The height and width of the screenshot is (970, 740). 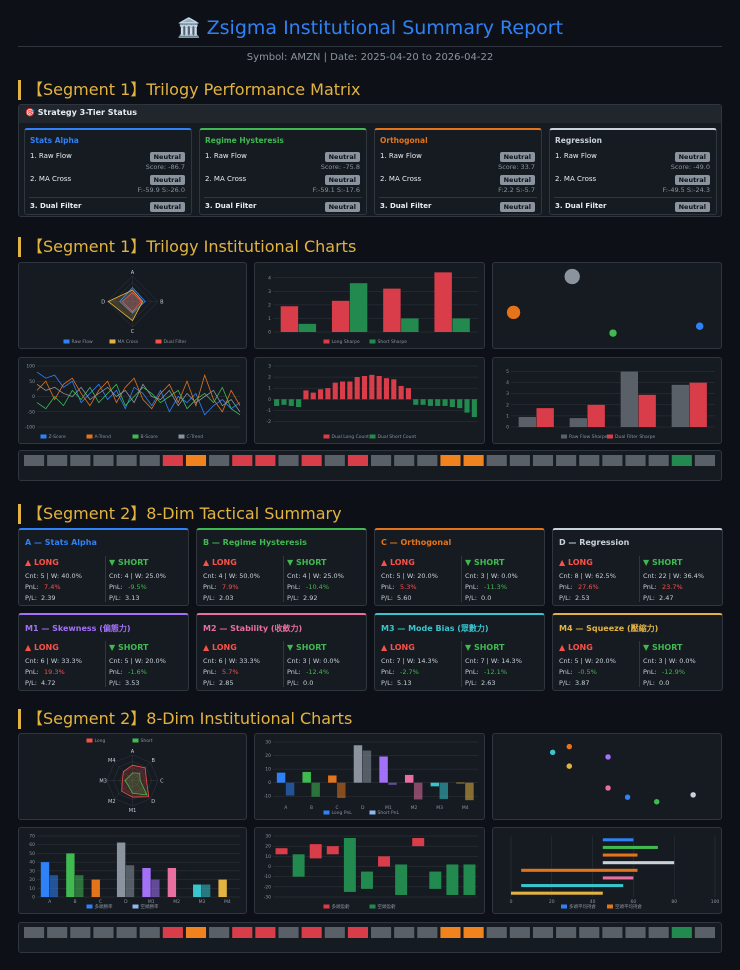 What do you see at coordinates (369, 776) in the screenshot?
I see `chart-panel: Long PnL Short PnL -10 0 10 20 30 A B C D M1 M2 M3 M4` at bounding box center [369, 776].